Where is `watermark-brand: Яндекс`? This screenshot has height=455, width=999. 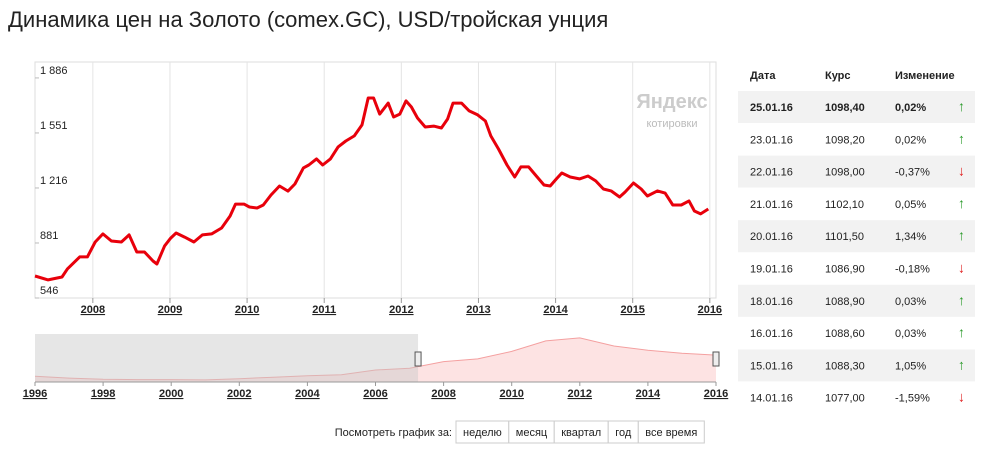 watermark-brand: Яндекс is located at coordinates (671, 102).